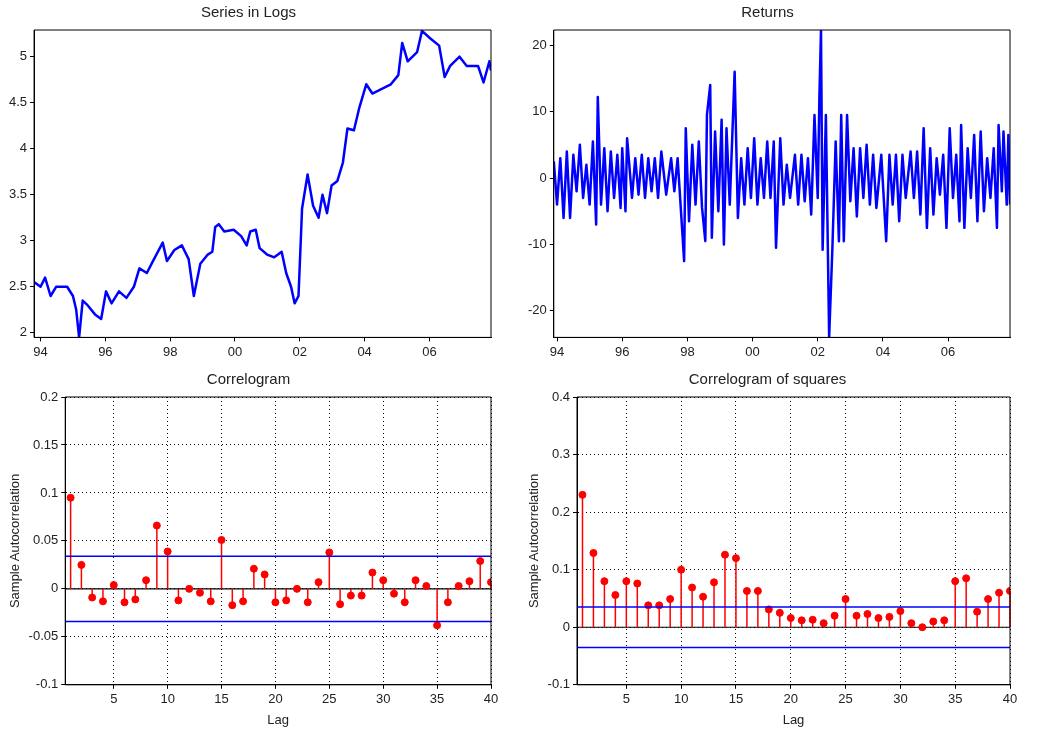 Image resolution: width=1038 pixels, height=735 pixels. What do you see at coordinates (560, 396) in the screenshot?
I see `y-tick-label: 0.4` at bounding box center [560, 396].